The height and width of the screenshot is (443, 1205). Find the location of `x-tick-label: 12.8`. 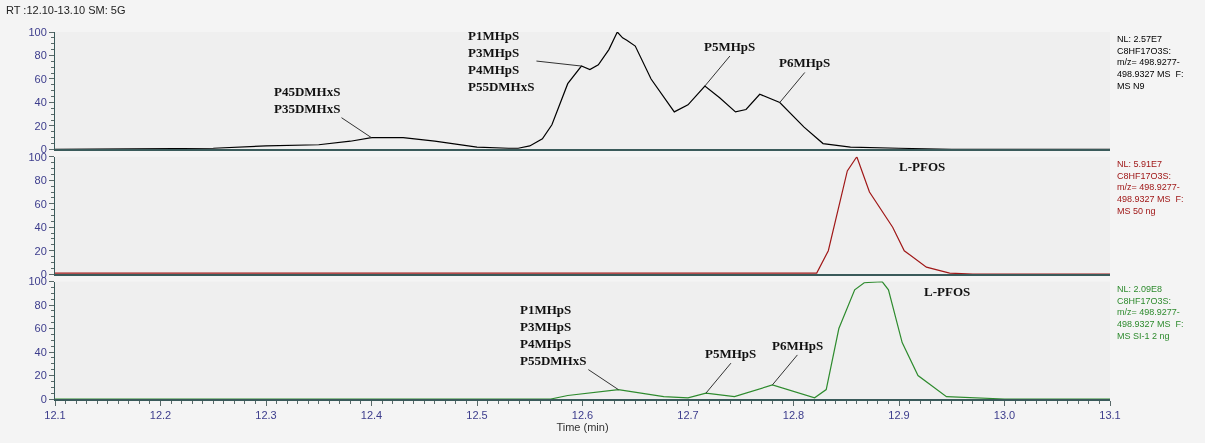

x-tick-label: 12.8 is located at coordinates (793, 414).